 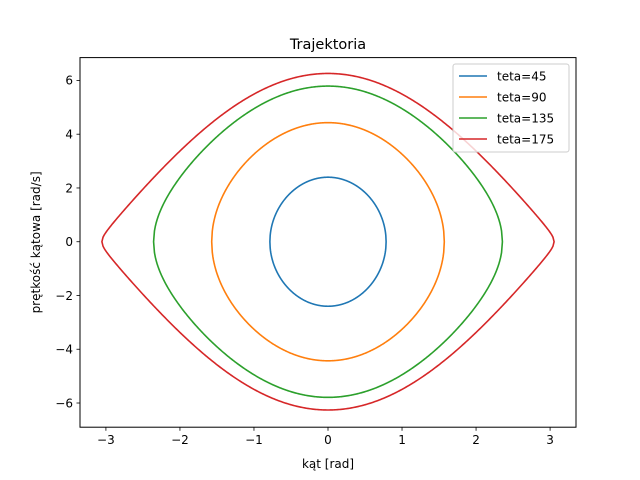 What do you see at coordinates (328, 440) in the screenshot?
I see `x-tick-label: 0` at bounding box center [328, 440].